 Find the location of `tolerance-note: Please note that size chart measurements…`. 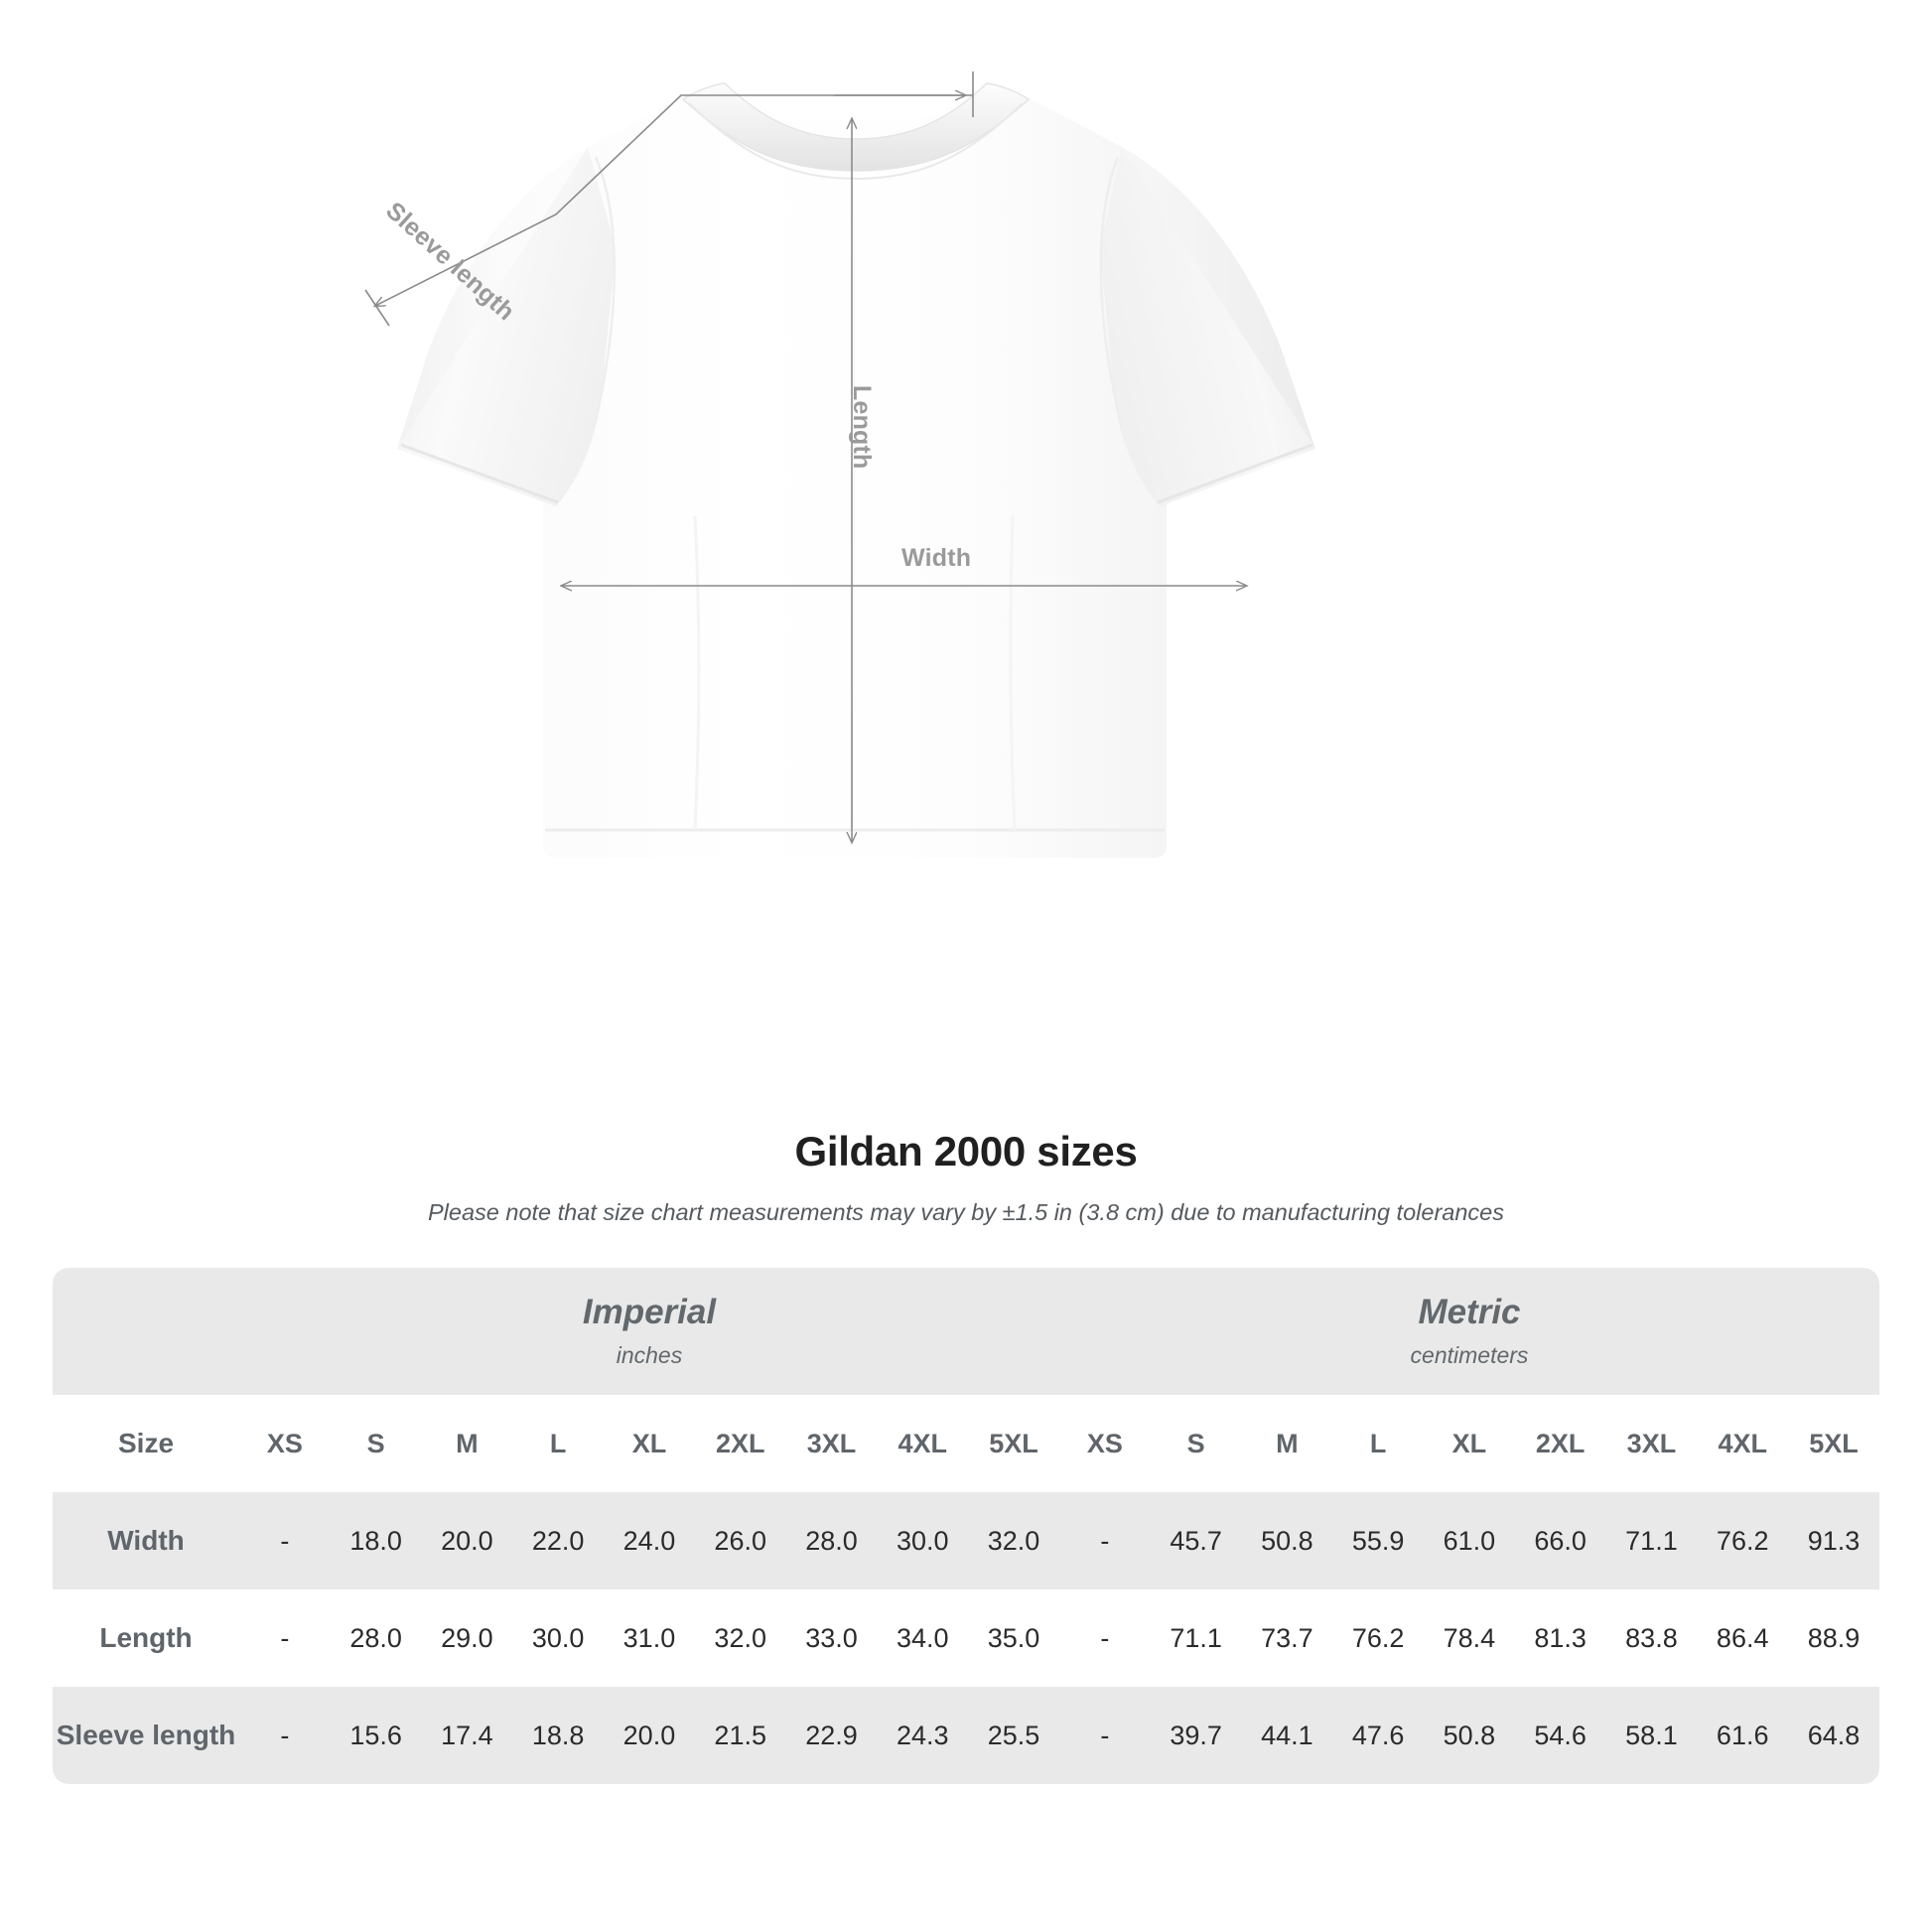

tolerance-note: Please note that size chart measurements… is located at coordinates (966, 1212).